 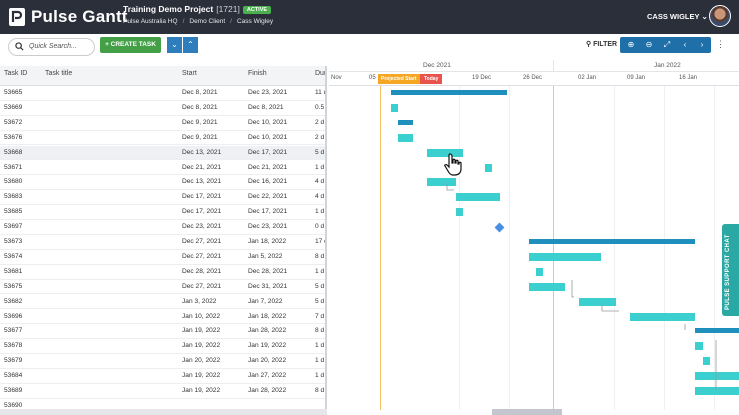 I want to click on breadcrumb-item: Demo Client, so click(x=207, y=21).